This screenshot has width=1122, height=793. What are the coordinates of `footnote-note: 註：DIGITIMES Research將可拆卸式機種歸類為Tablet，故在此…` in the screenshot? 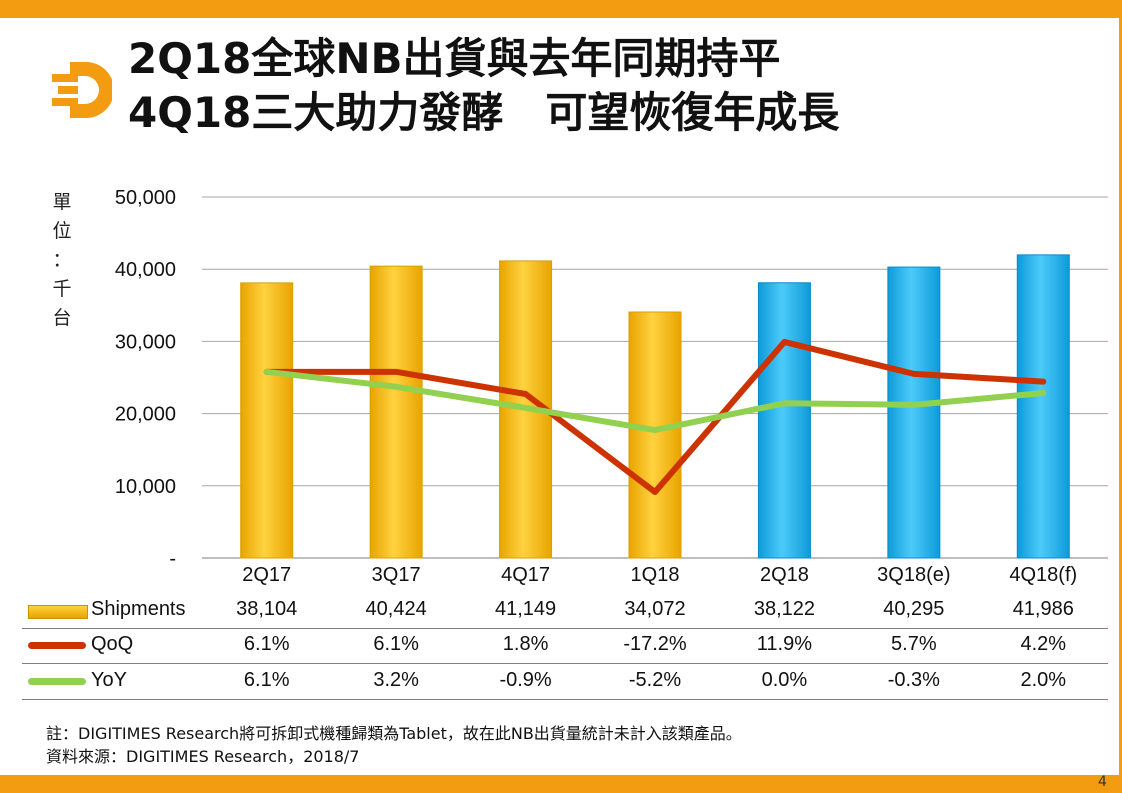 It's located at (394, 733).